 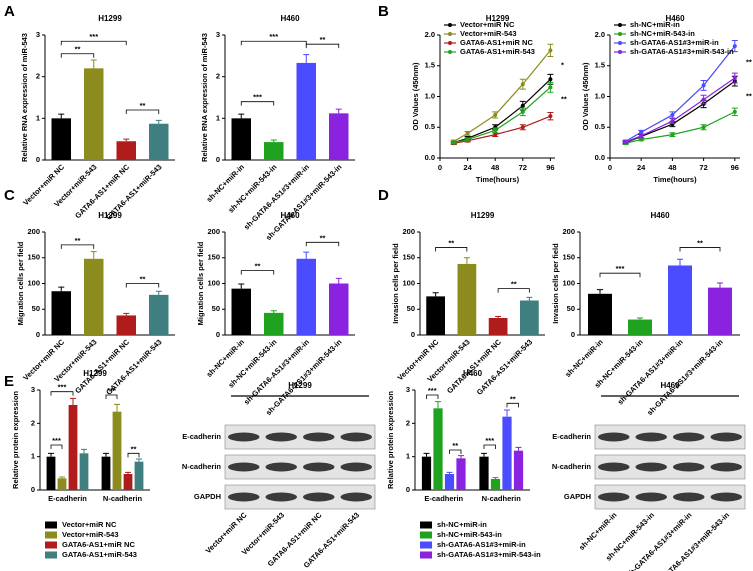 What do you see at coordinates (89, 524) in the screenshot?
I see `legend-label: Vector+miR NC` at bounding box center [89, 524].